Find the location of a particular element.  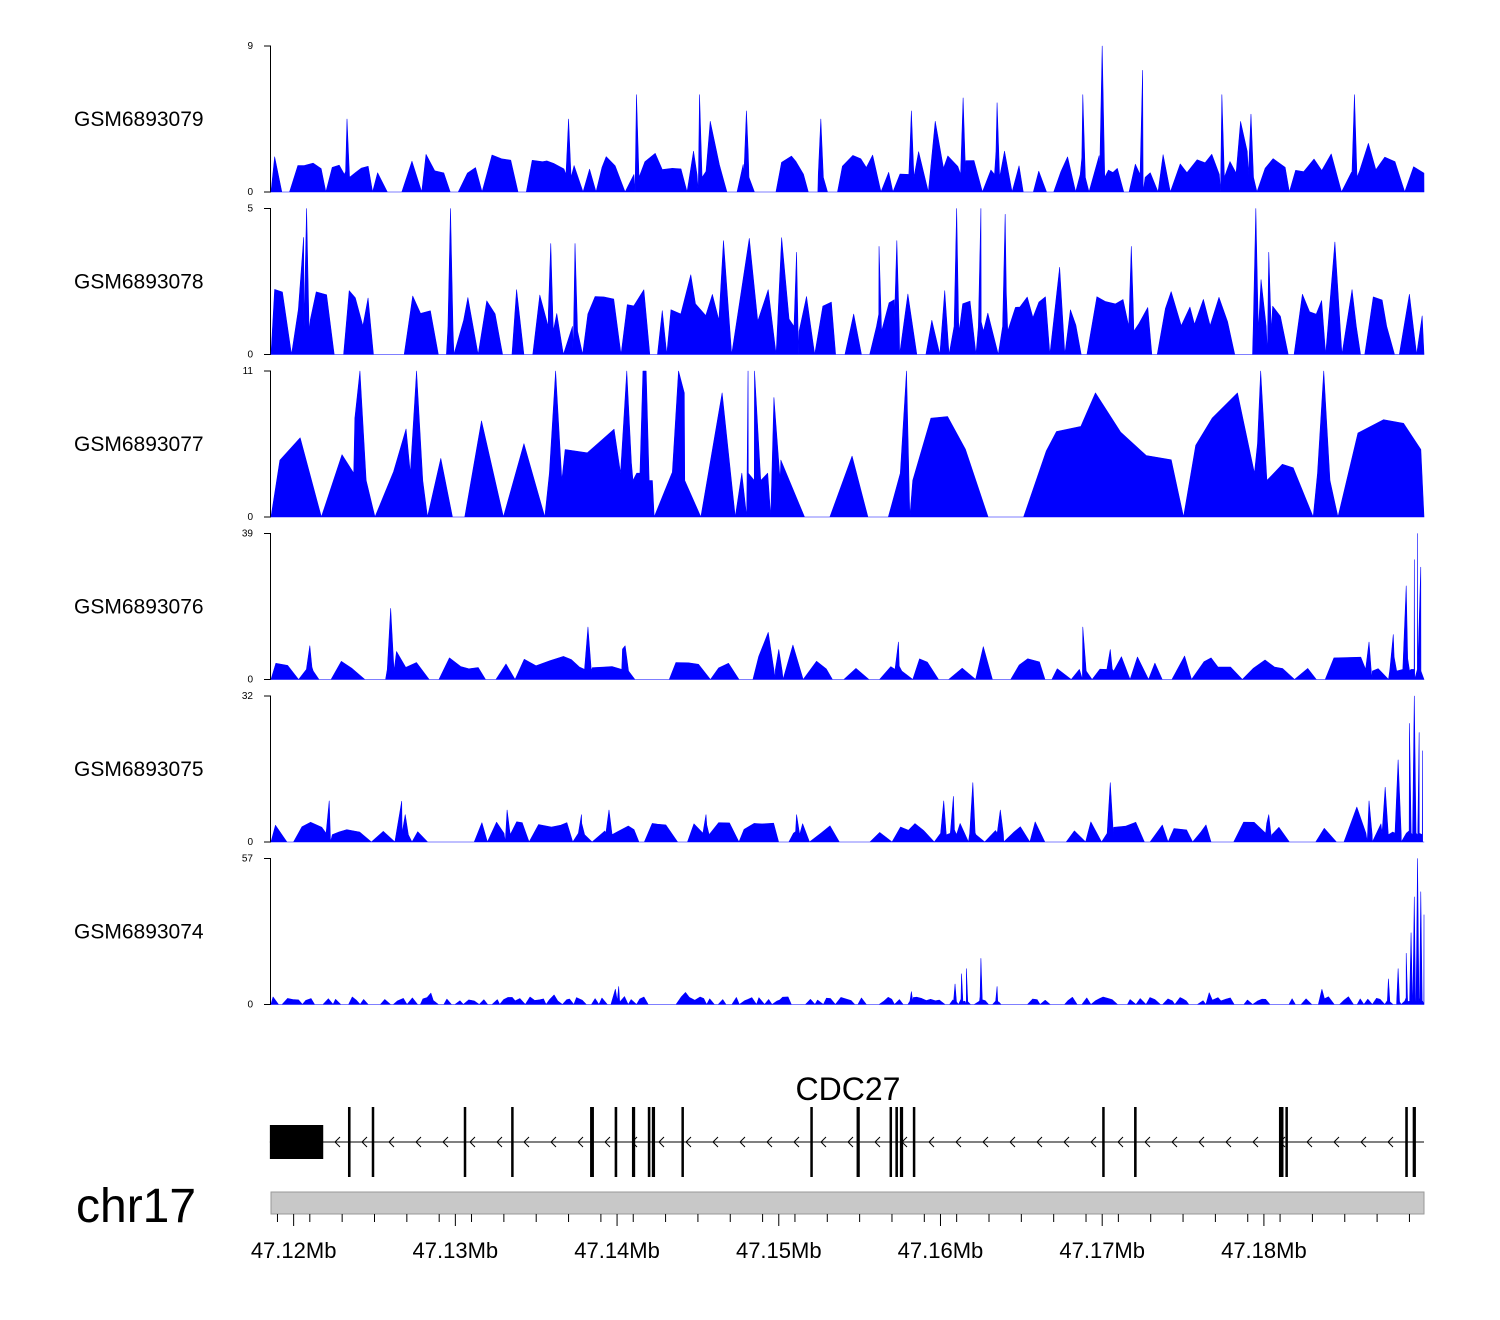

track-GSM6893079: GSM6893079 9 0 is located at coordinates (749, 119).